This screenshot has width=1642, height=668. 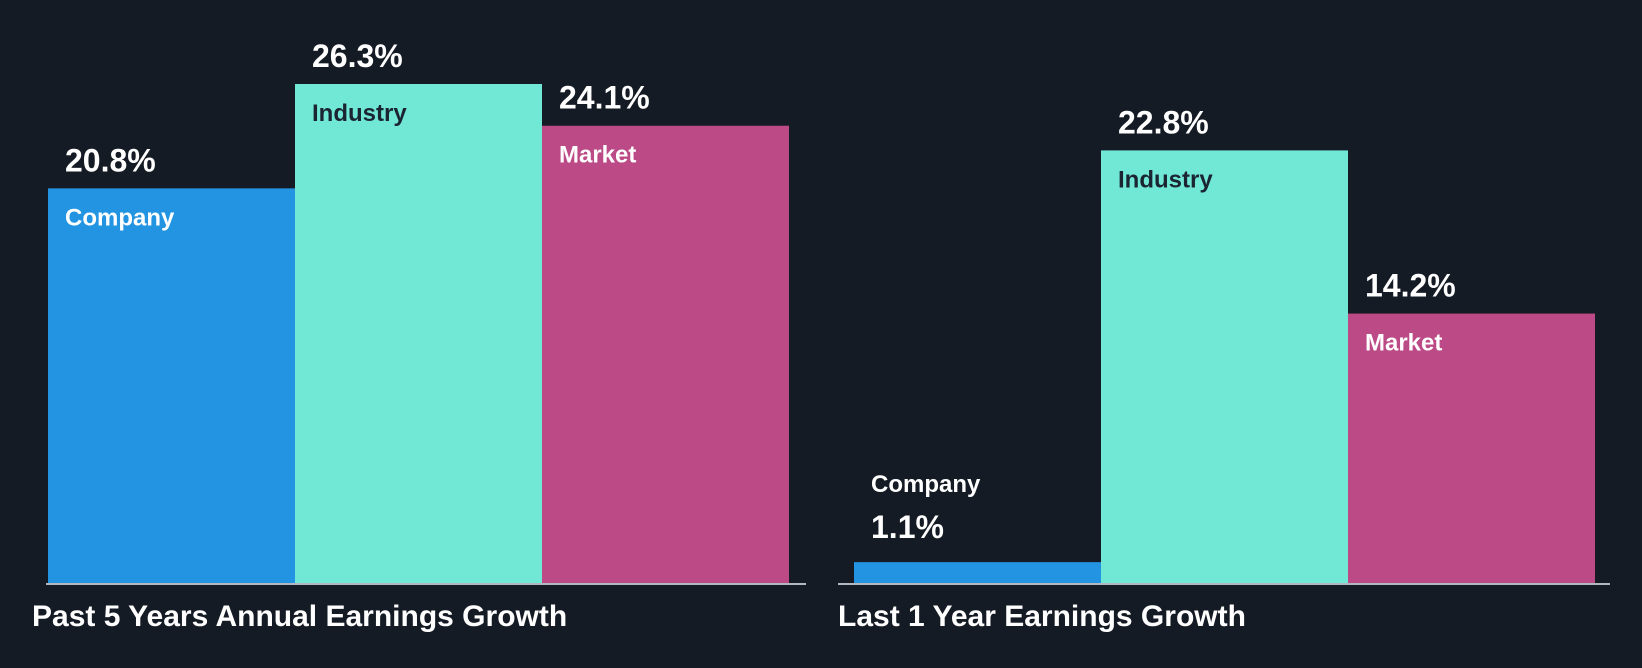 I want to click on panel-title: Past 5 Years Annual Earnings Growth, so click(x=299, y=616).